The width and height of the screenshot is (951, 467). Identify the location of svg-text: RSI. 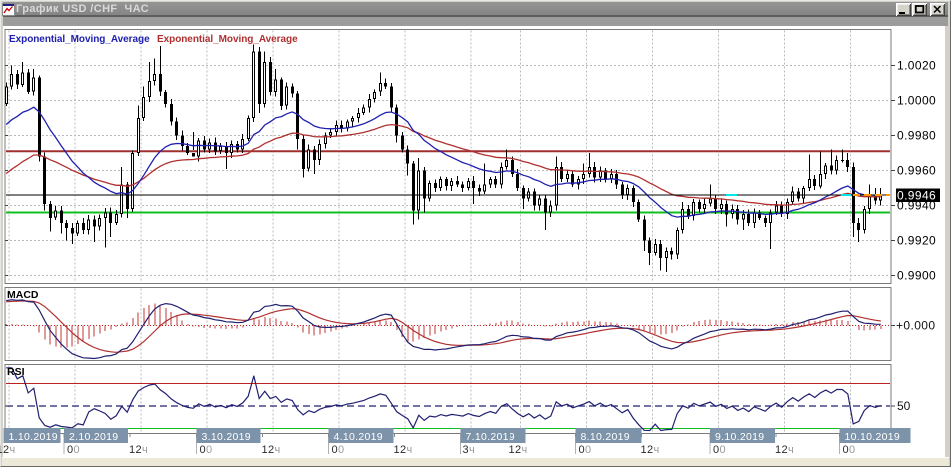
(16, 372).